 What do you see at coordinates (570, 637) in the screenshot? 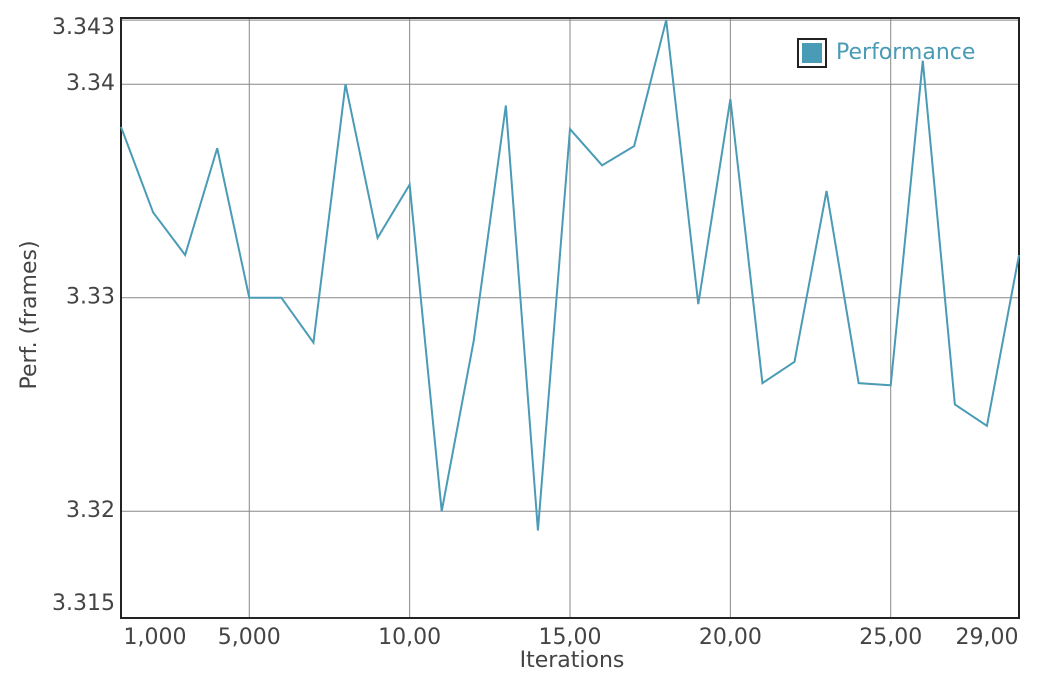
I see `x-tick-label: 15,00` at bounding box center [570, 637].